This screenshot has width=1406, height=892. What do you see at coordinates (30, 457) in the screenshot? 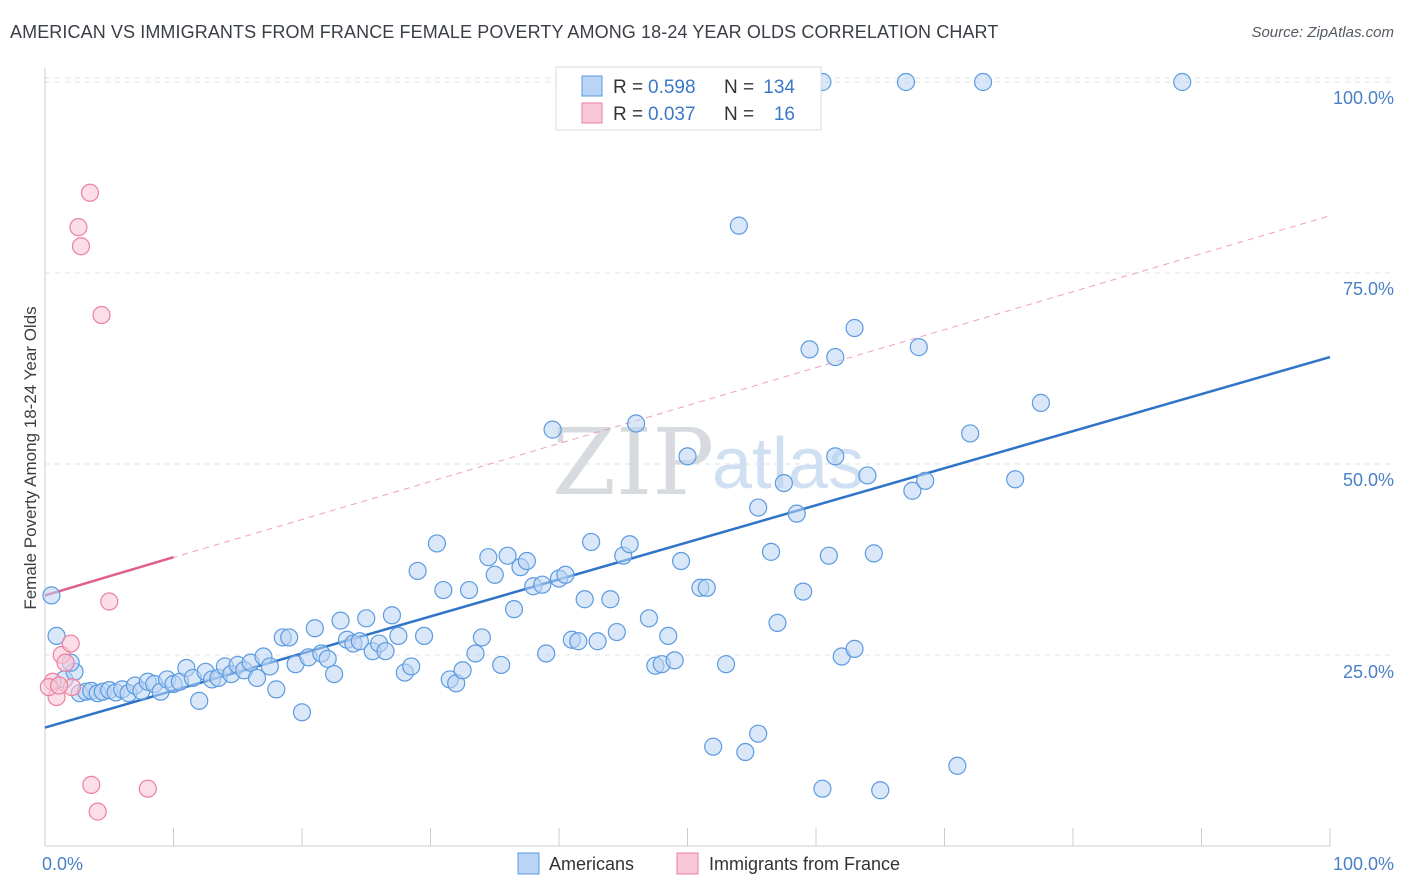
I see `y-axis-label: Female Poverty Among 18-24 Year Olds` at bounding box center [30, 457].